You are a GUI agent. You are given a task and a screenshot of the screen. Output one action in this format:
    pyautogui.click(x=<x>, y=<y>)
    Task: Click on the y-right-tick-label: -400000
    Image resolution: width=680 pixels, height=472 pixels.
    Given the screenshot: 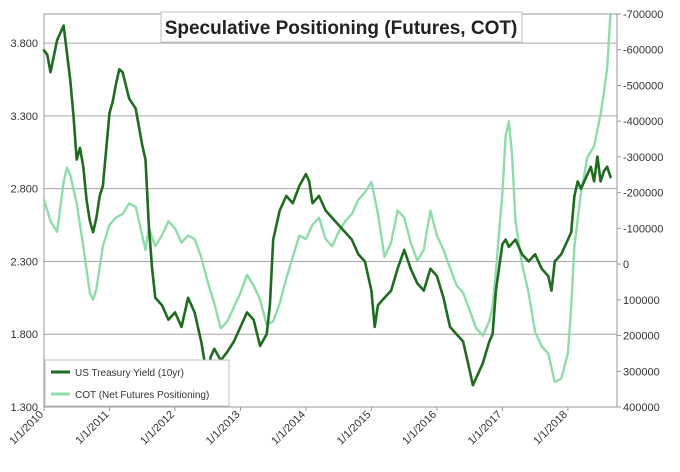 What is the action you would take?
    pyautogui.click(x=643, y=122)
    